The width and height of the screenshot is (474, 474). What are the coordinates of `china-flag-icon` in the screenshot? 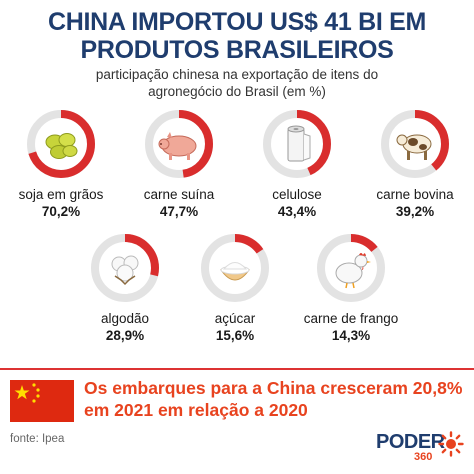 It's located at (42, 401).